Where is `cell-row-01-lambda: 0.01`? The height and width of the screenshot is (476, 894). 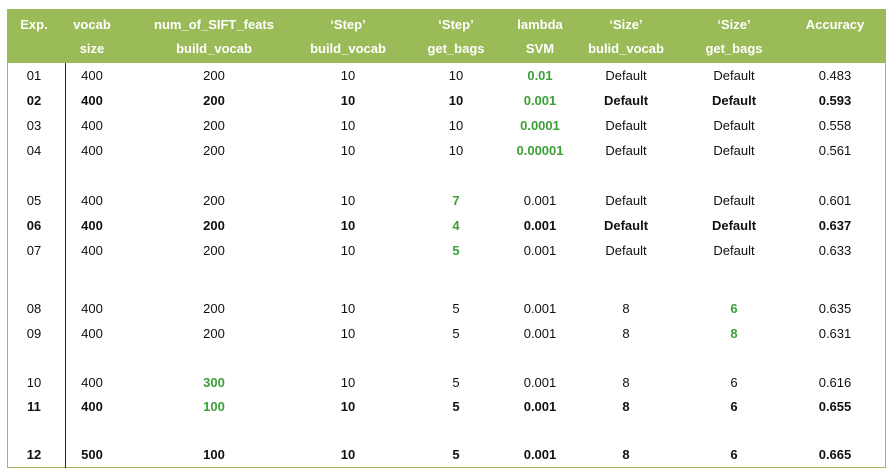
cell-row-01-lambda: 0.01 is located at coordinates (540, 75).